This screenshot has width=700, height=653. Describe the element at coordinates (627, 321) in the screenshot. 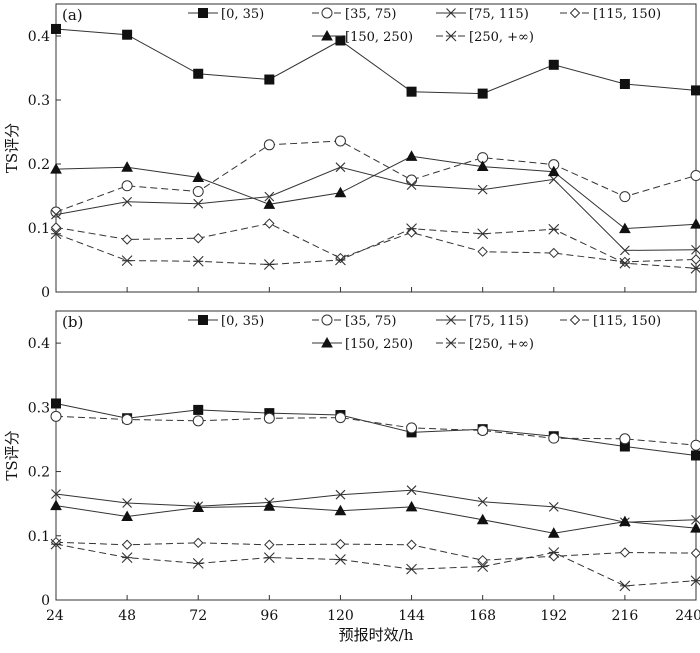

I see `legend-label: [115, 150)` at that location.